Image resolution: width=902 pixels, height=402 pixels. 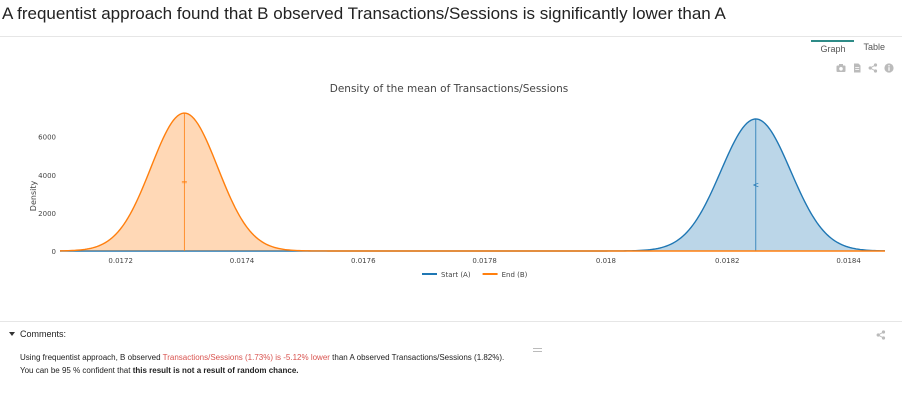 What do you see at coordinates (451, 321) in the screenshot?
I see `comments-divider` at bounding box center [451, 321].